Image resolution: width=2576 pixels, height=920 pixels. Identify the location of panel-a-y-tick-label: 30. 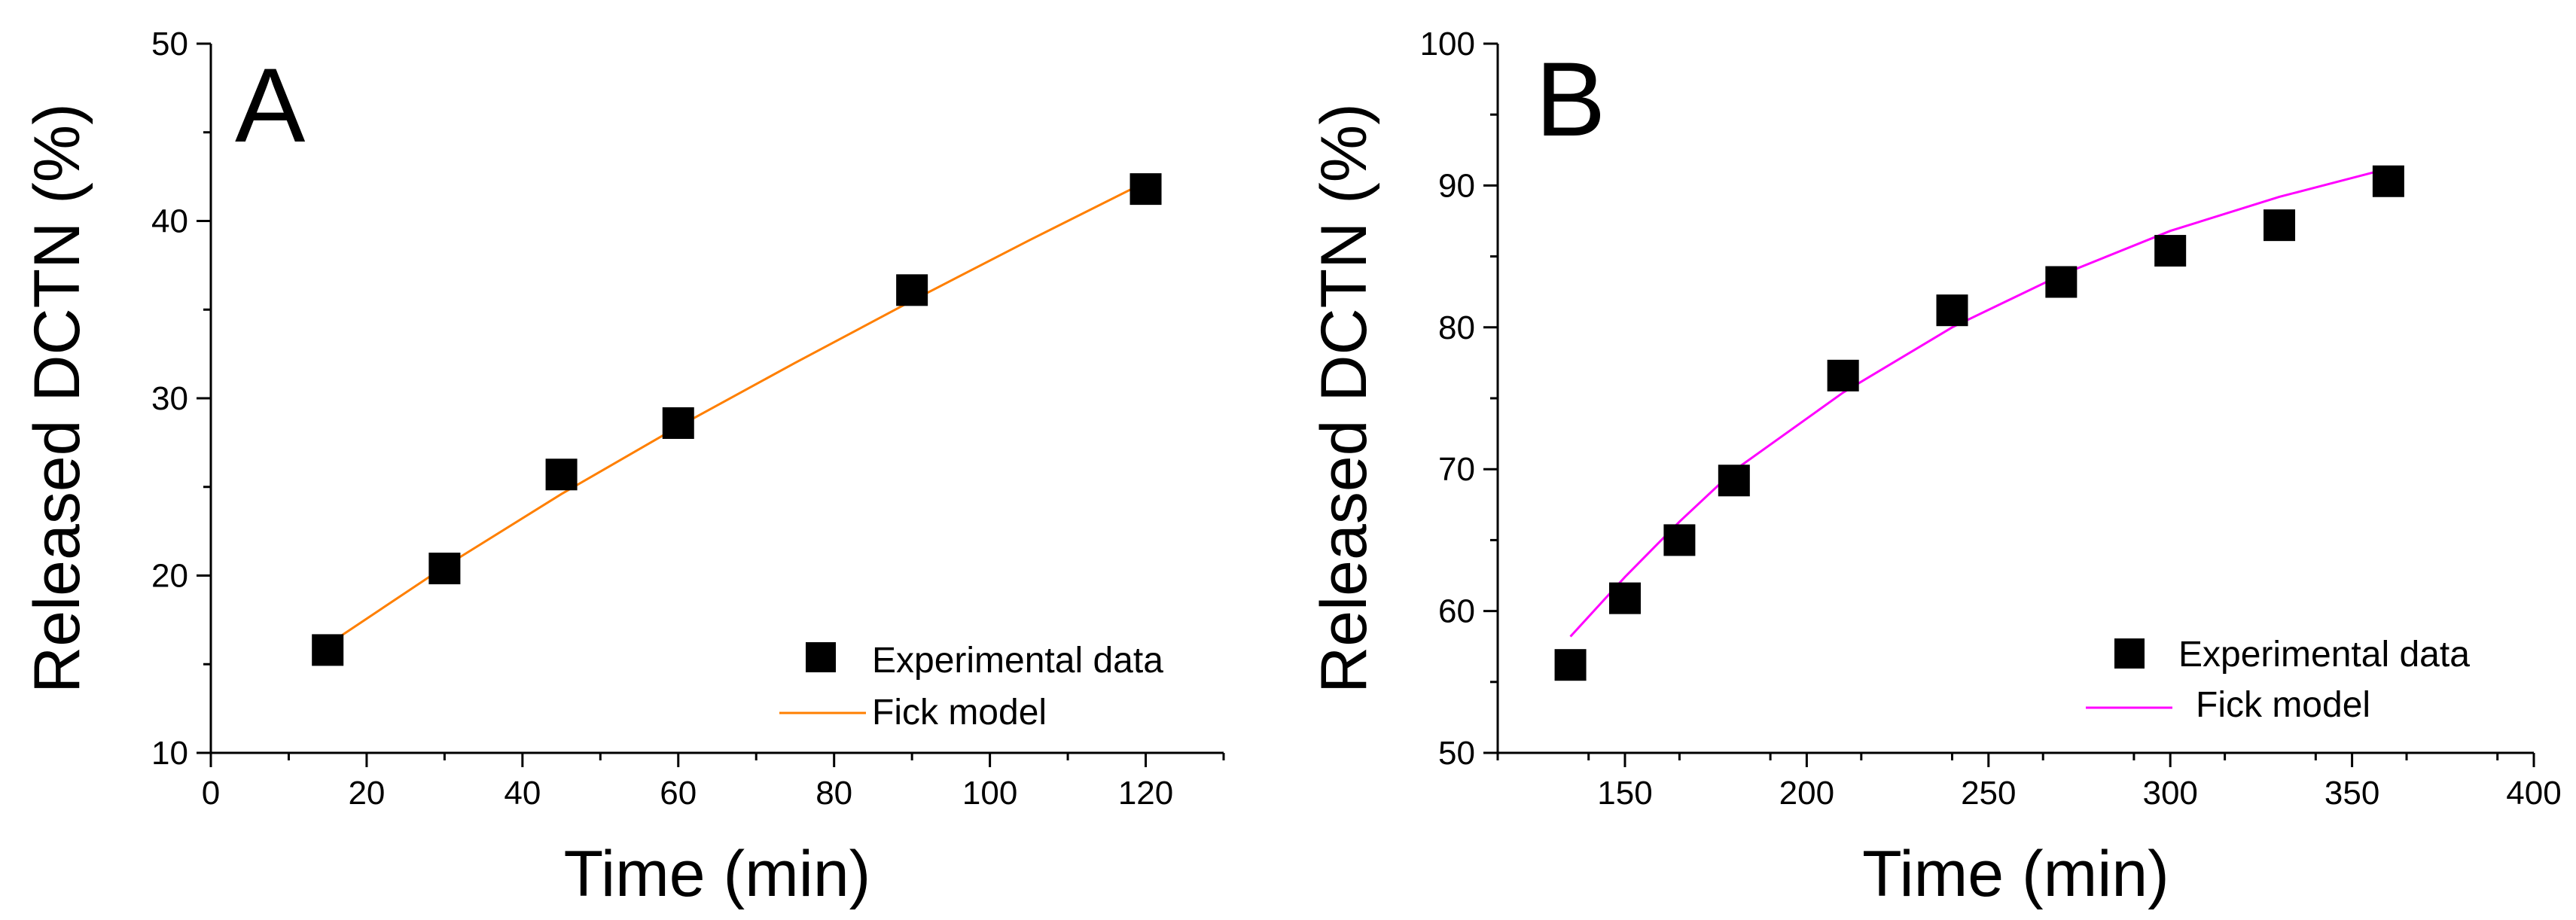
(169, 398).